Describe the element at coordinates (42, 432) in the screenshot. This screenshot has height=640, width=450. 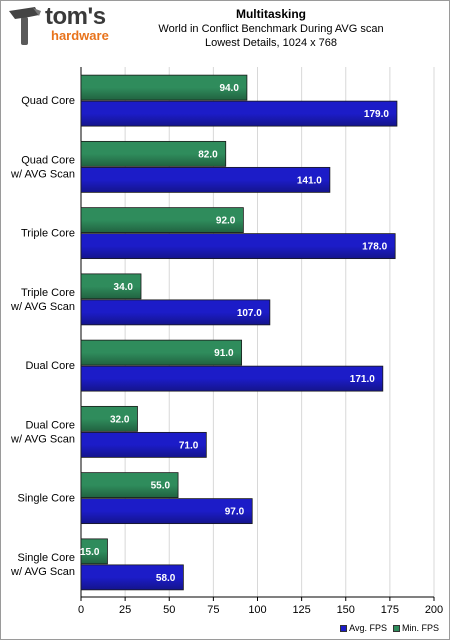
I see `category-label: Dual Core w/ AVG Scan` at that location.